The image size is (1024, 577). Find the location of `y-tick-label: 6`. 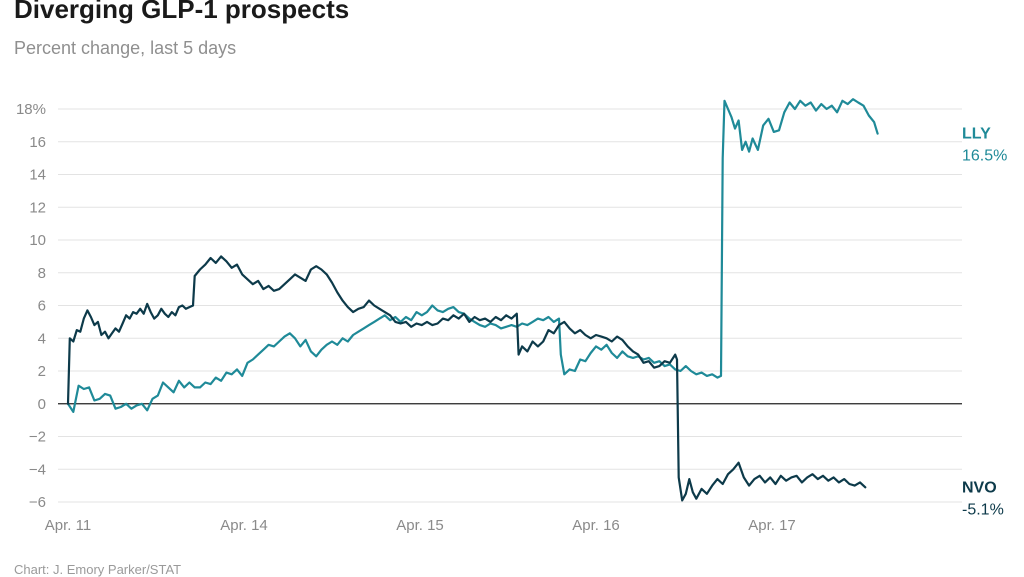

y-tick-label: 6 is located at coordinates (42, 306).